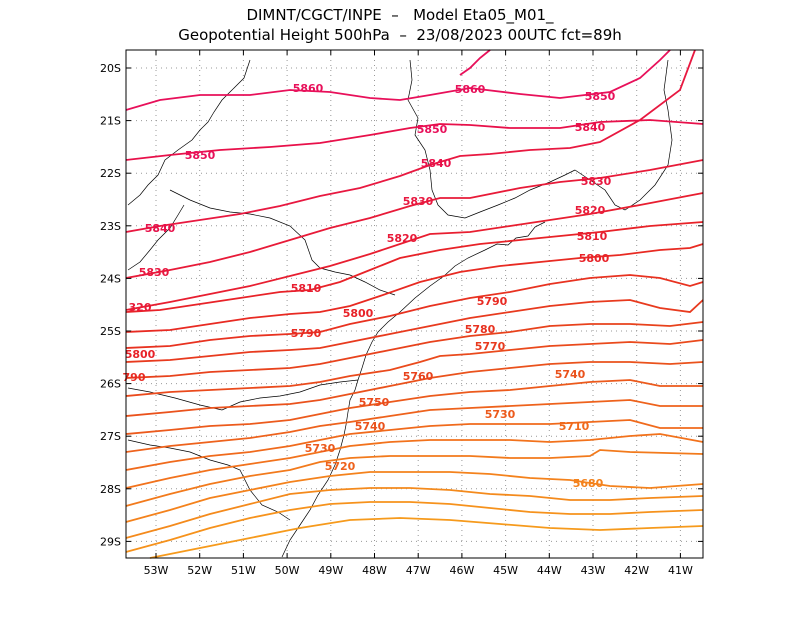  Describe the element at coordinates (110, 68) in the screenshot. I see `lat-tick-label: 20S` at that location.